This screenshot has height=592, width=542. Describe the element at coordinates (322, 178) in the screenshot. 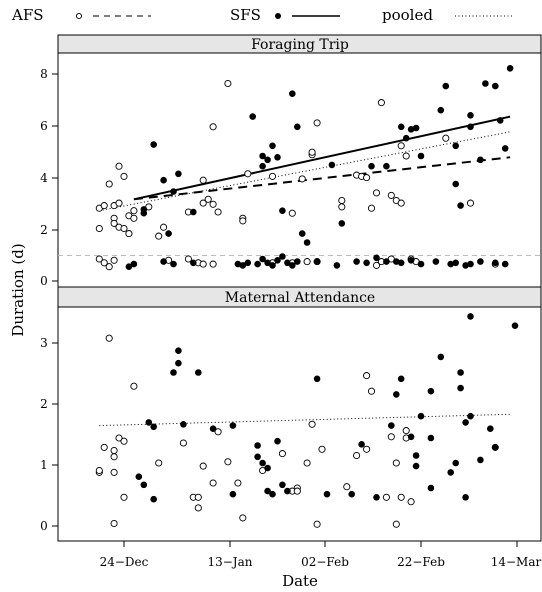

I see `trend-line-afs` at that location.